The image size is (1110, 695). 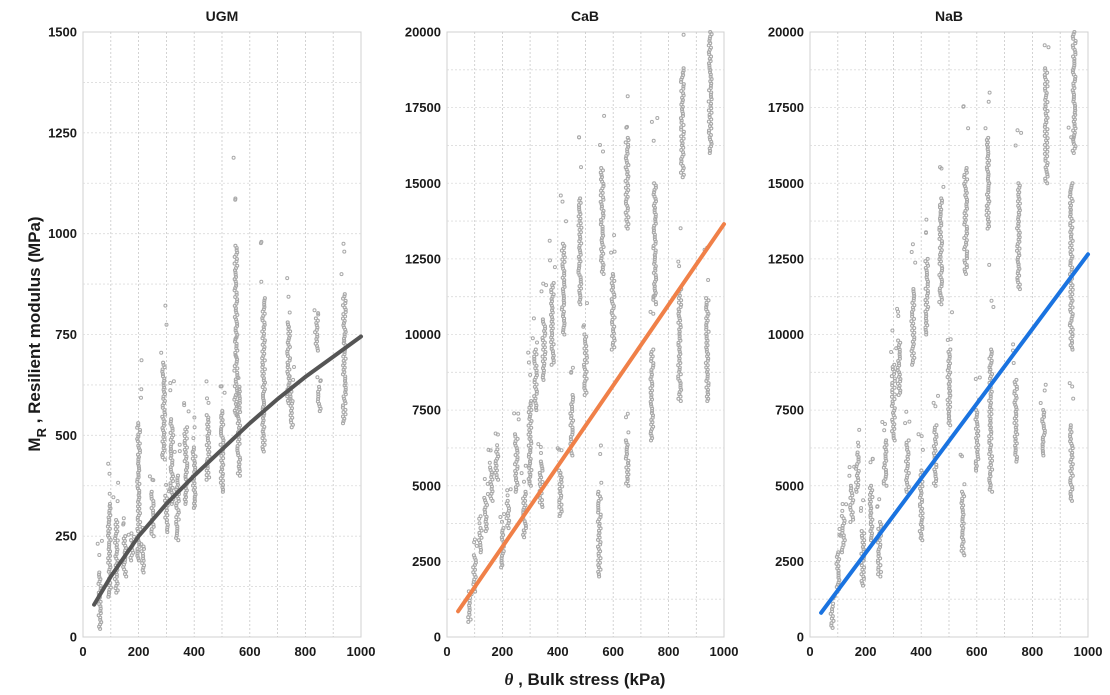 What do you see at coordinates (423, 258) in the screenshot?
I see `y-tick-label: 12500` at bounding box center [423, 258].